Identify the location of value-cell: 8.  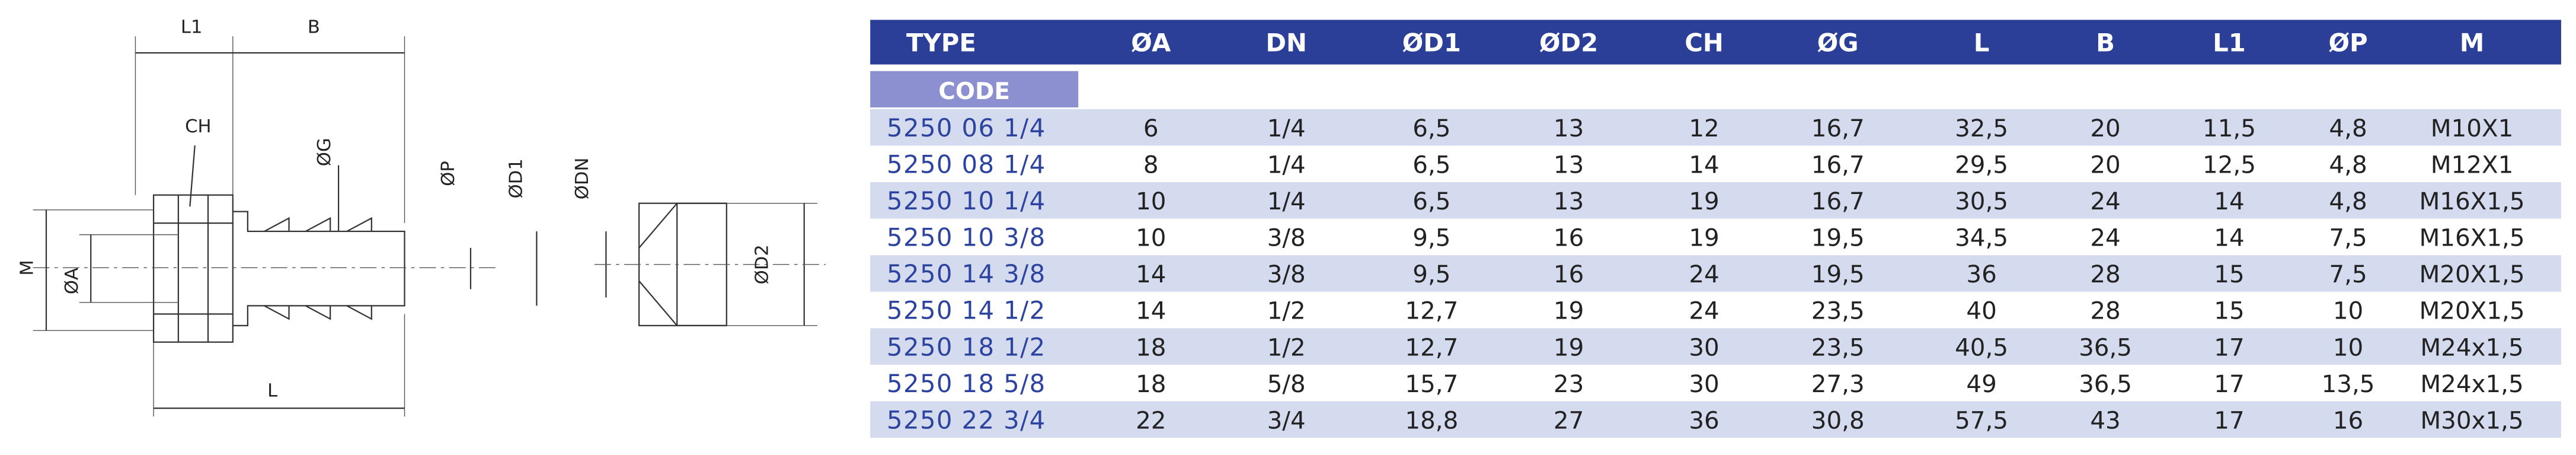
(1151, 165).